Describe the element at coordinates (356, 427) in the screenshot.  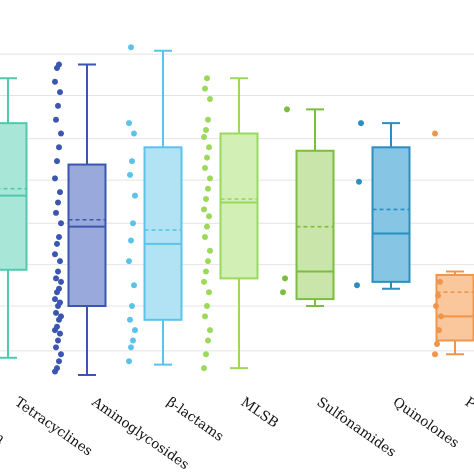
I see `tick-label-category: Sulfonamides` at that location.